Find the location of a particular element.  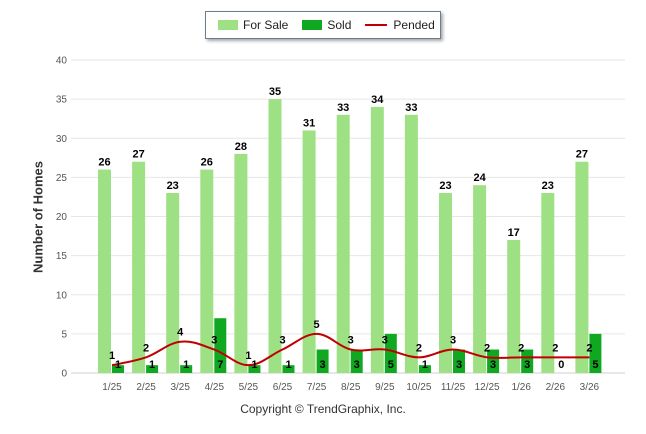

y-tick-label: 10 is located at coordinates (62, 295).